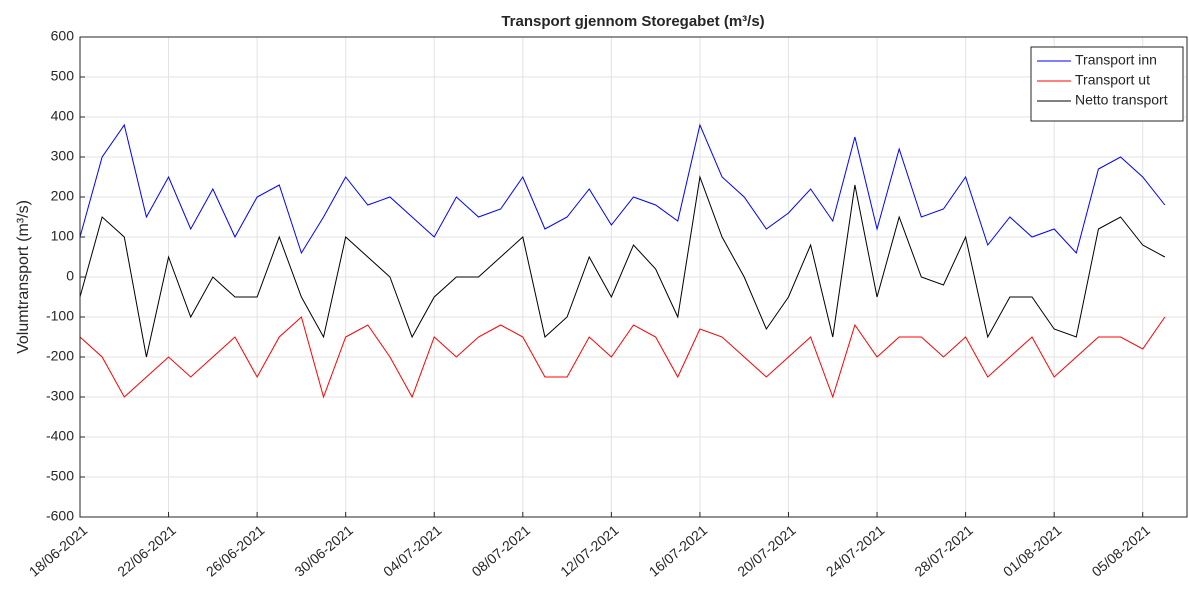 The width and height of the screenshot is (1189, 594). Describe the element at coordinates (58, 551) in the screenshot. I see `x-tick-label: 18/06-2021` at that location.